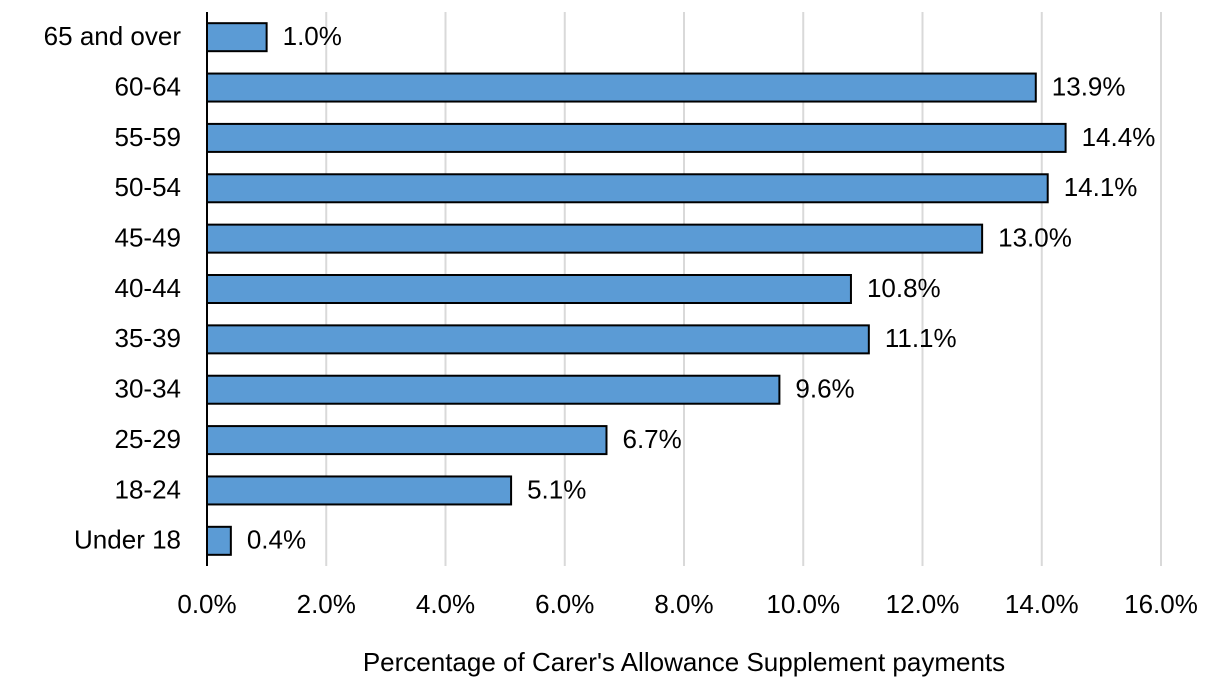 The height and width of the screenshot is (686, 1221). I want to click on data-label: 1.0%, so click(312, 36).